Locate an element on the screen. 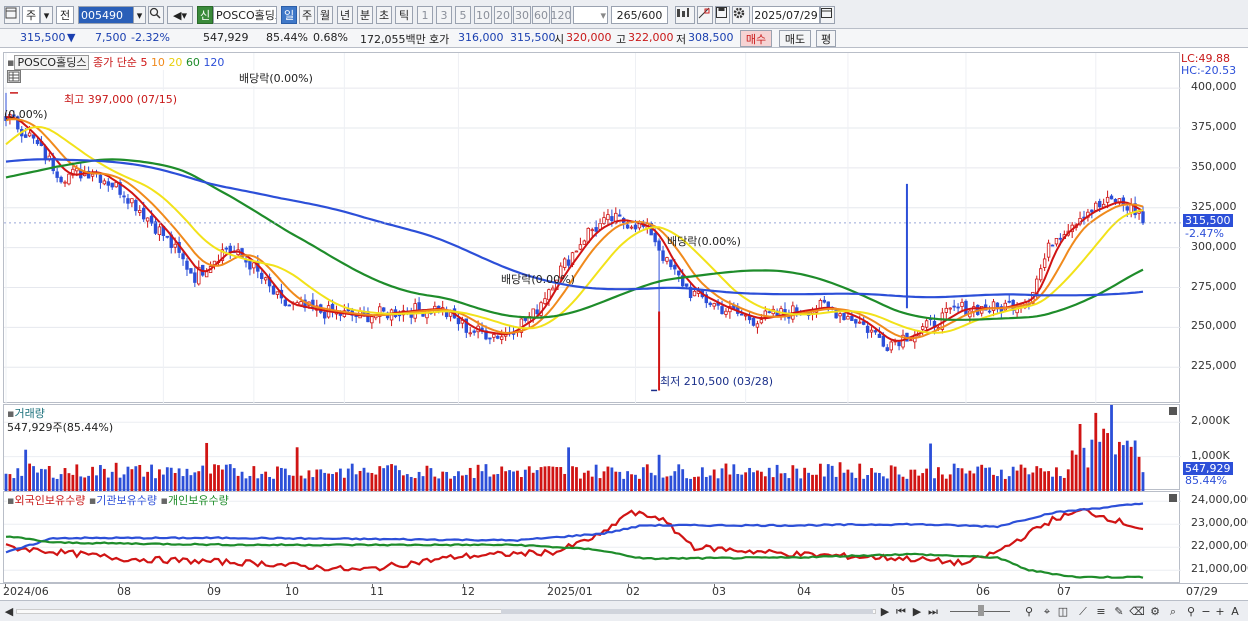 The image size is (1248, 621). period-day-button: 일 is located at coordinates (289, 15).